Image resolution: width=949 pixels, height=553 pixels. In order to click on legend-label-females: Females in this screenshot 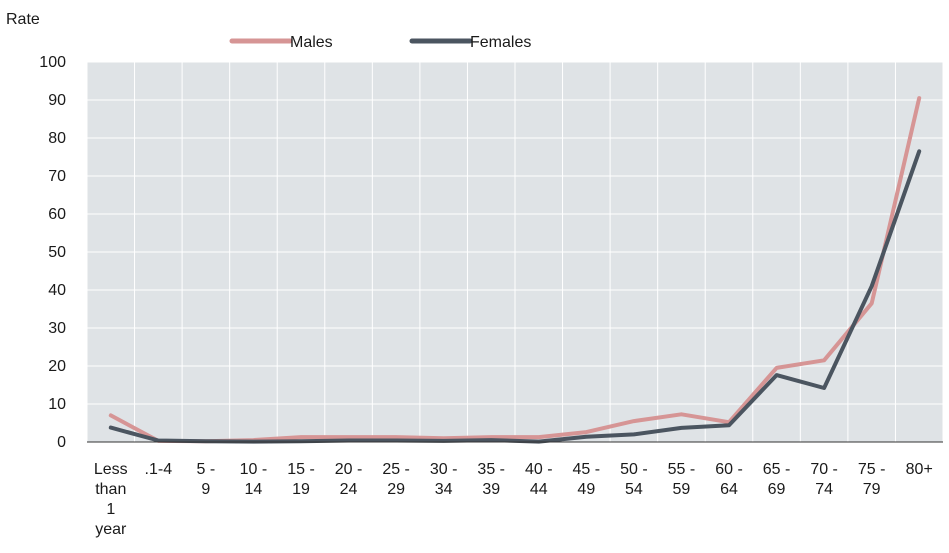, I will do `click(500, 42)`.